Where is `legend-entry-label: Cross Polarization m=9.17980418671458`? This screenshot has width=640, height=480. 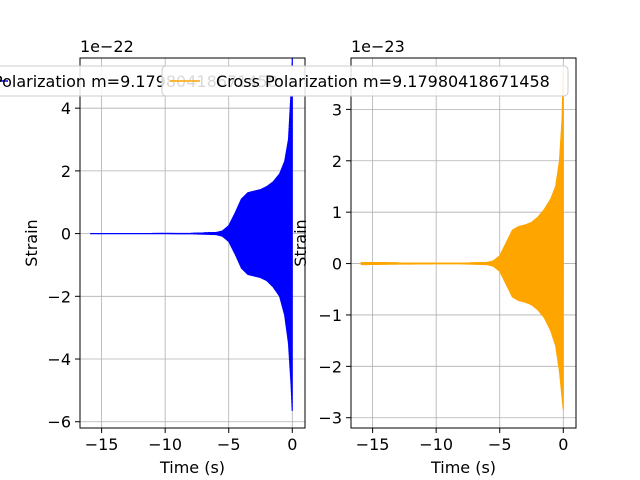 legend-entry-label: Cross Polarization m=9.17980418671458 is located at coordinates (383, 81).